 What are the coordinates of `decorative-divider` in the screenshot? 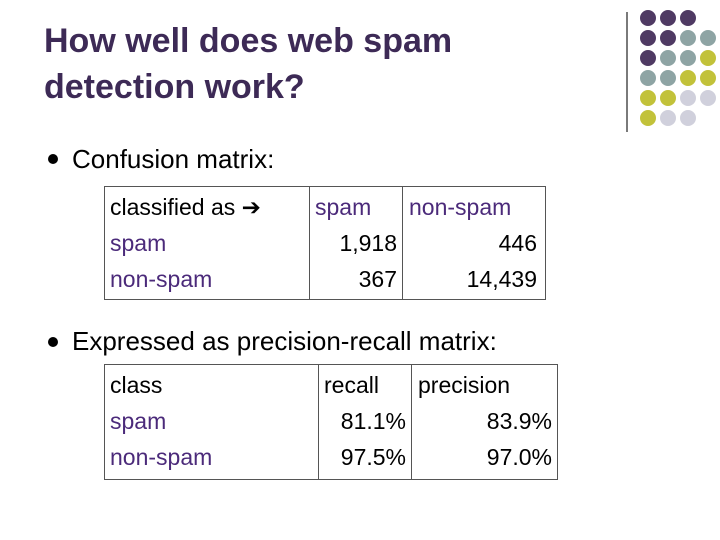 It's located at (627, 72).